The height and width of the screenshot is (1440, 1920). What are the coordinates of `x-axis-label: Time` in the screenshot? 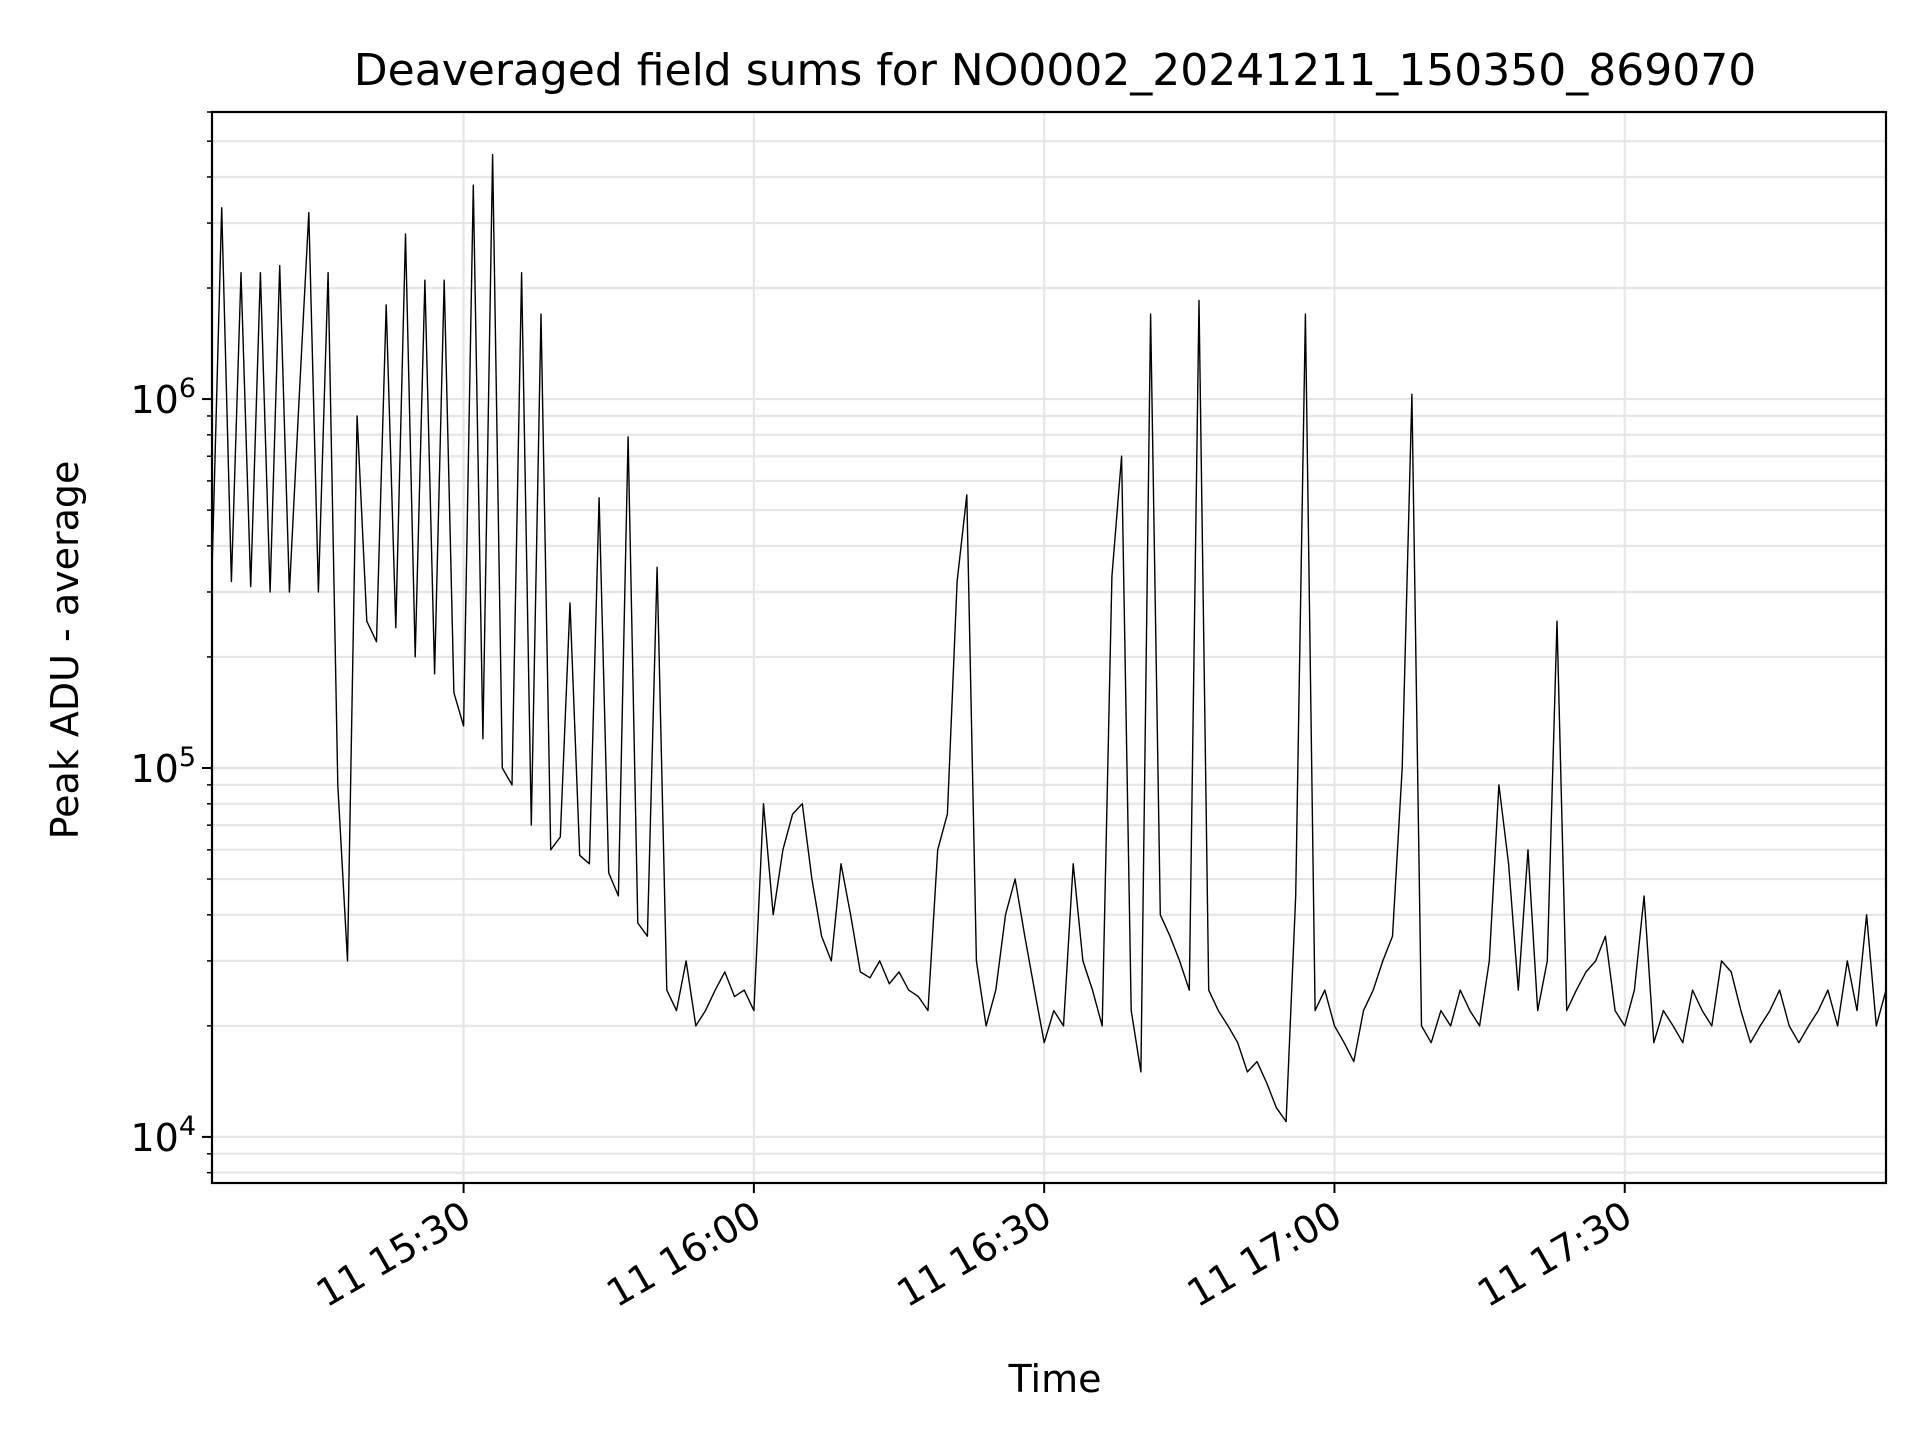 It's located at (1055, 1379).